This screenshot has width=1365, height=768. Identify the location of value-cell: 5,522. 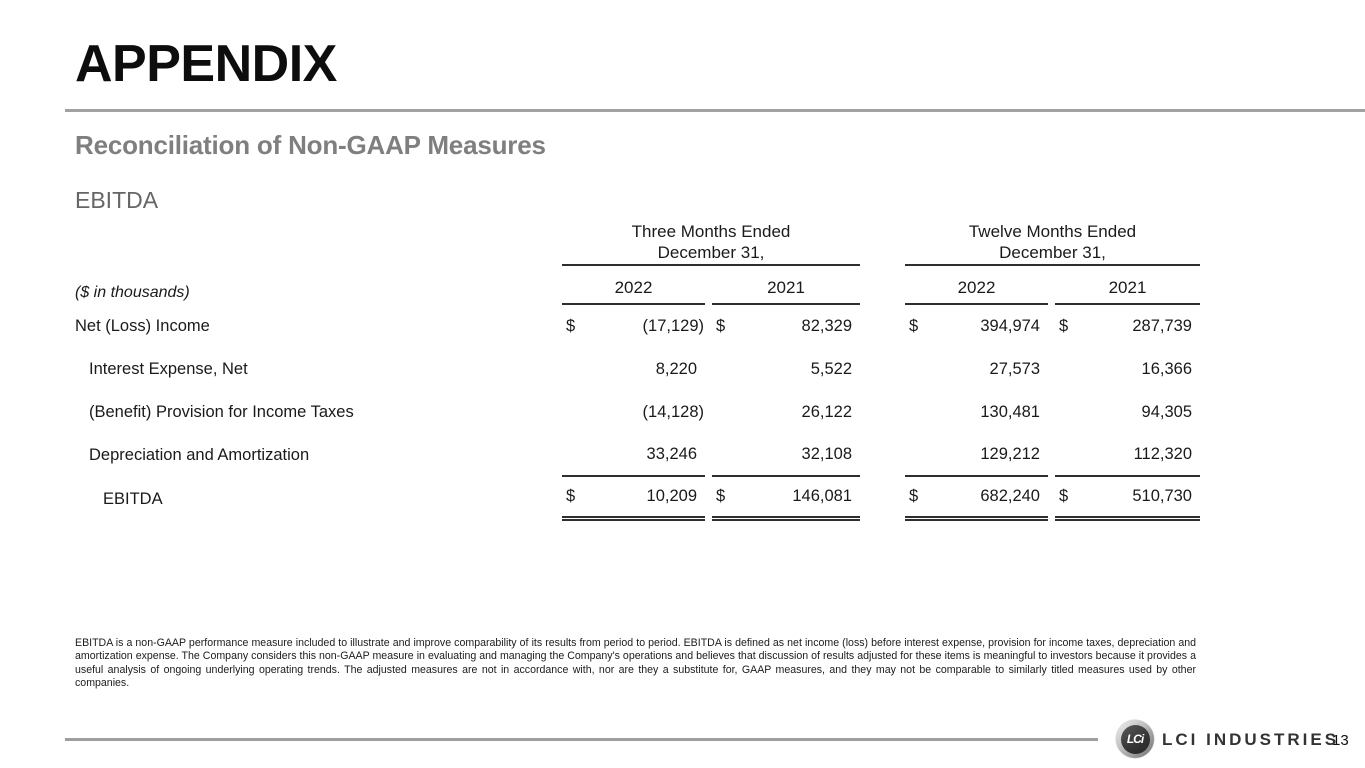
(786, 369).